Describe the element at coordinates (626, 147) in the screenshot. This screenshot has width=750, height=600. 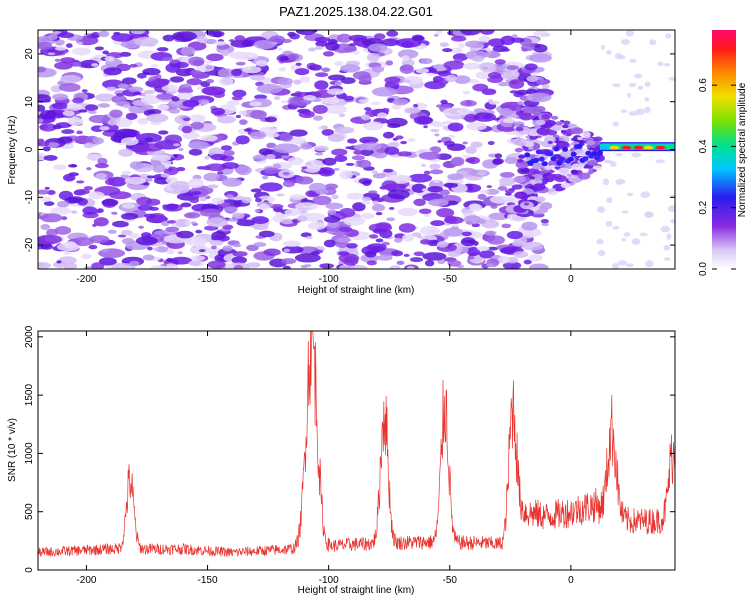
I see `spectrogram-tone-peak` at that location.